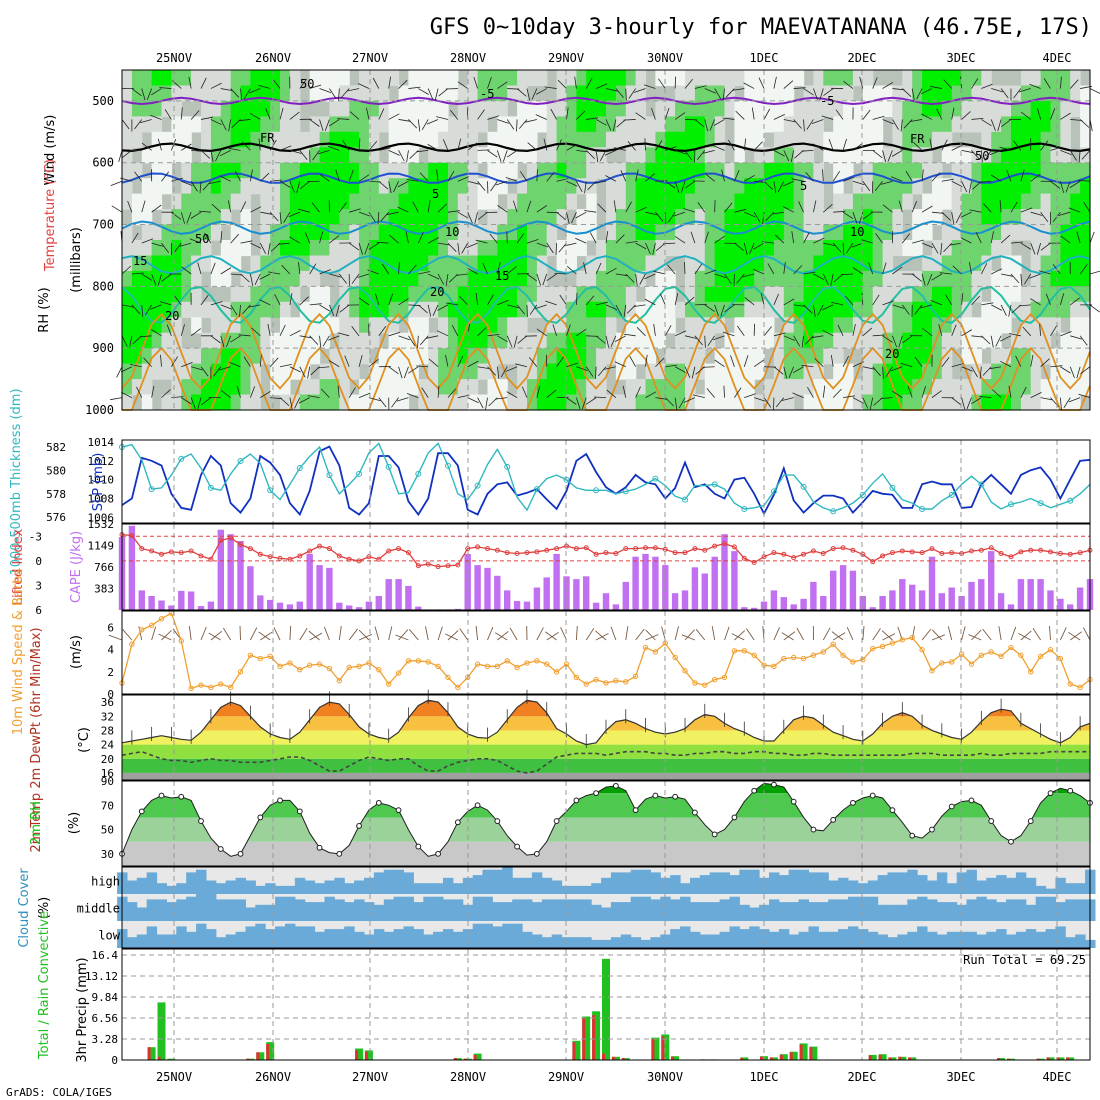 This screenshot has width=1100, height=1100. Describe the element at coordinates (655, 652) in the screenshot. I see `wind10-point` at that location.